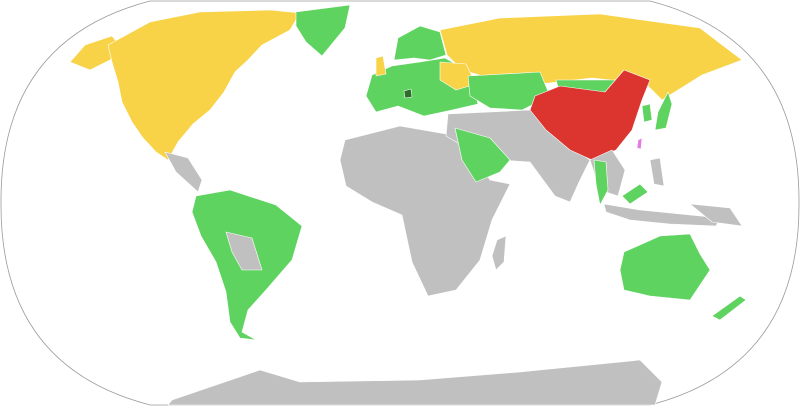 The image size is (800, 406). I want to click on region-japan, so click(663, 111).